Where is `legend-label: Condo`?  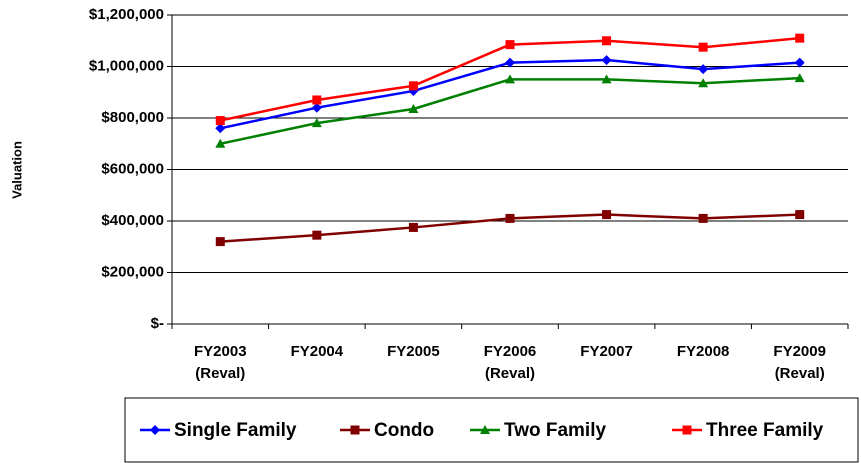
legend-label: Condo is located at coordinates (404, 430).